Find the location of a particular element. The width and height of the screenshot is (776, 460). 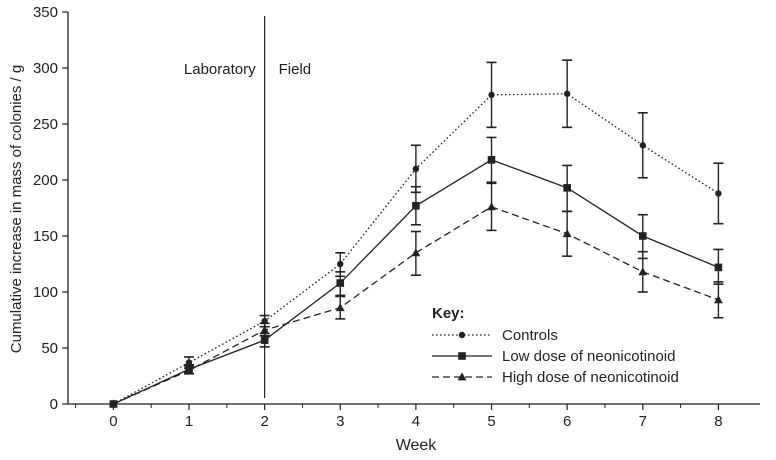

legend-label: High dose of neonicotinoid is located at coordinates (590, 377).